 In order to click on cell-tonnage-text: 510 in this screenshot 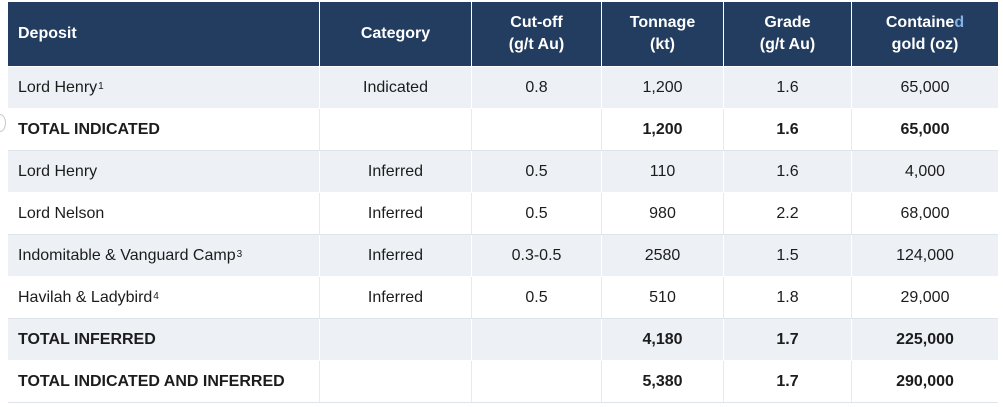, I will do `click(662, 297)`.